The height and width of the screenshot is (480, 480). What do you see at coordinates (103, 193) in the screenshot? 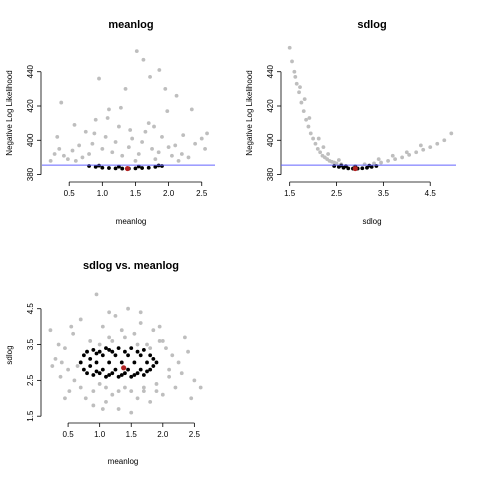
I see `x-tick-label: 1.0` at bounding box center [103, 193].